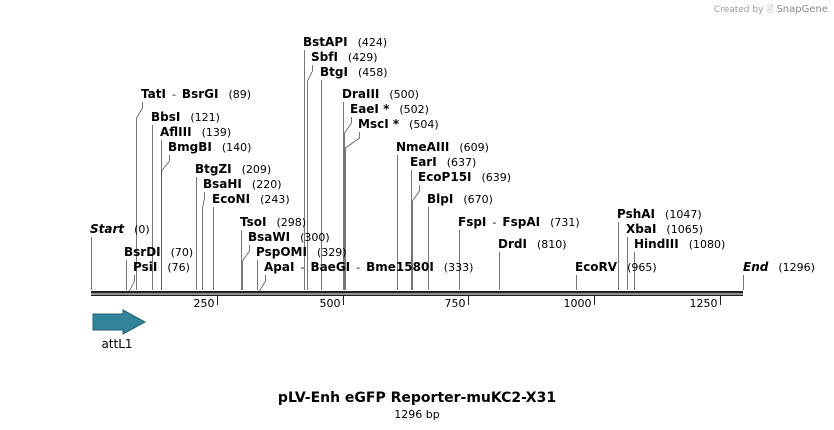 Image resolution: width=834 pixels, height=430 pixels. Describe the element at coordinates (246, 267) in the screenshot. I see `site-line-bsawi` at that location.